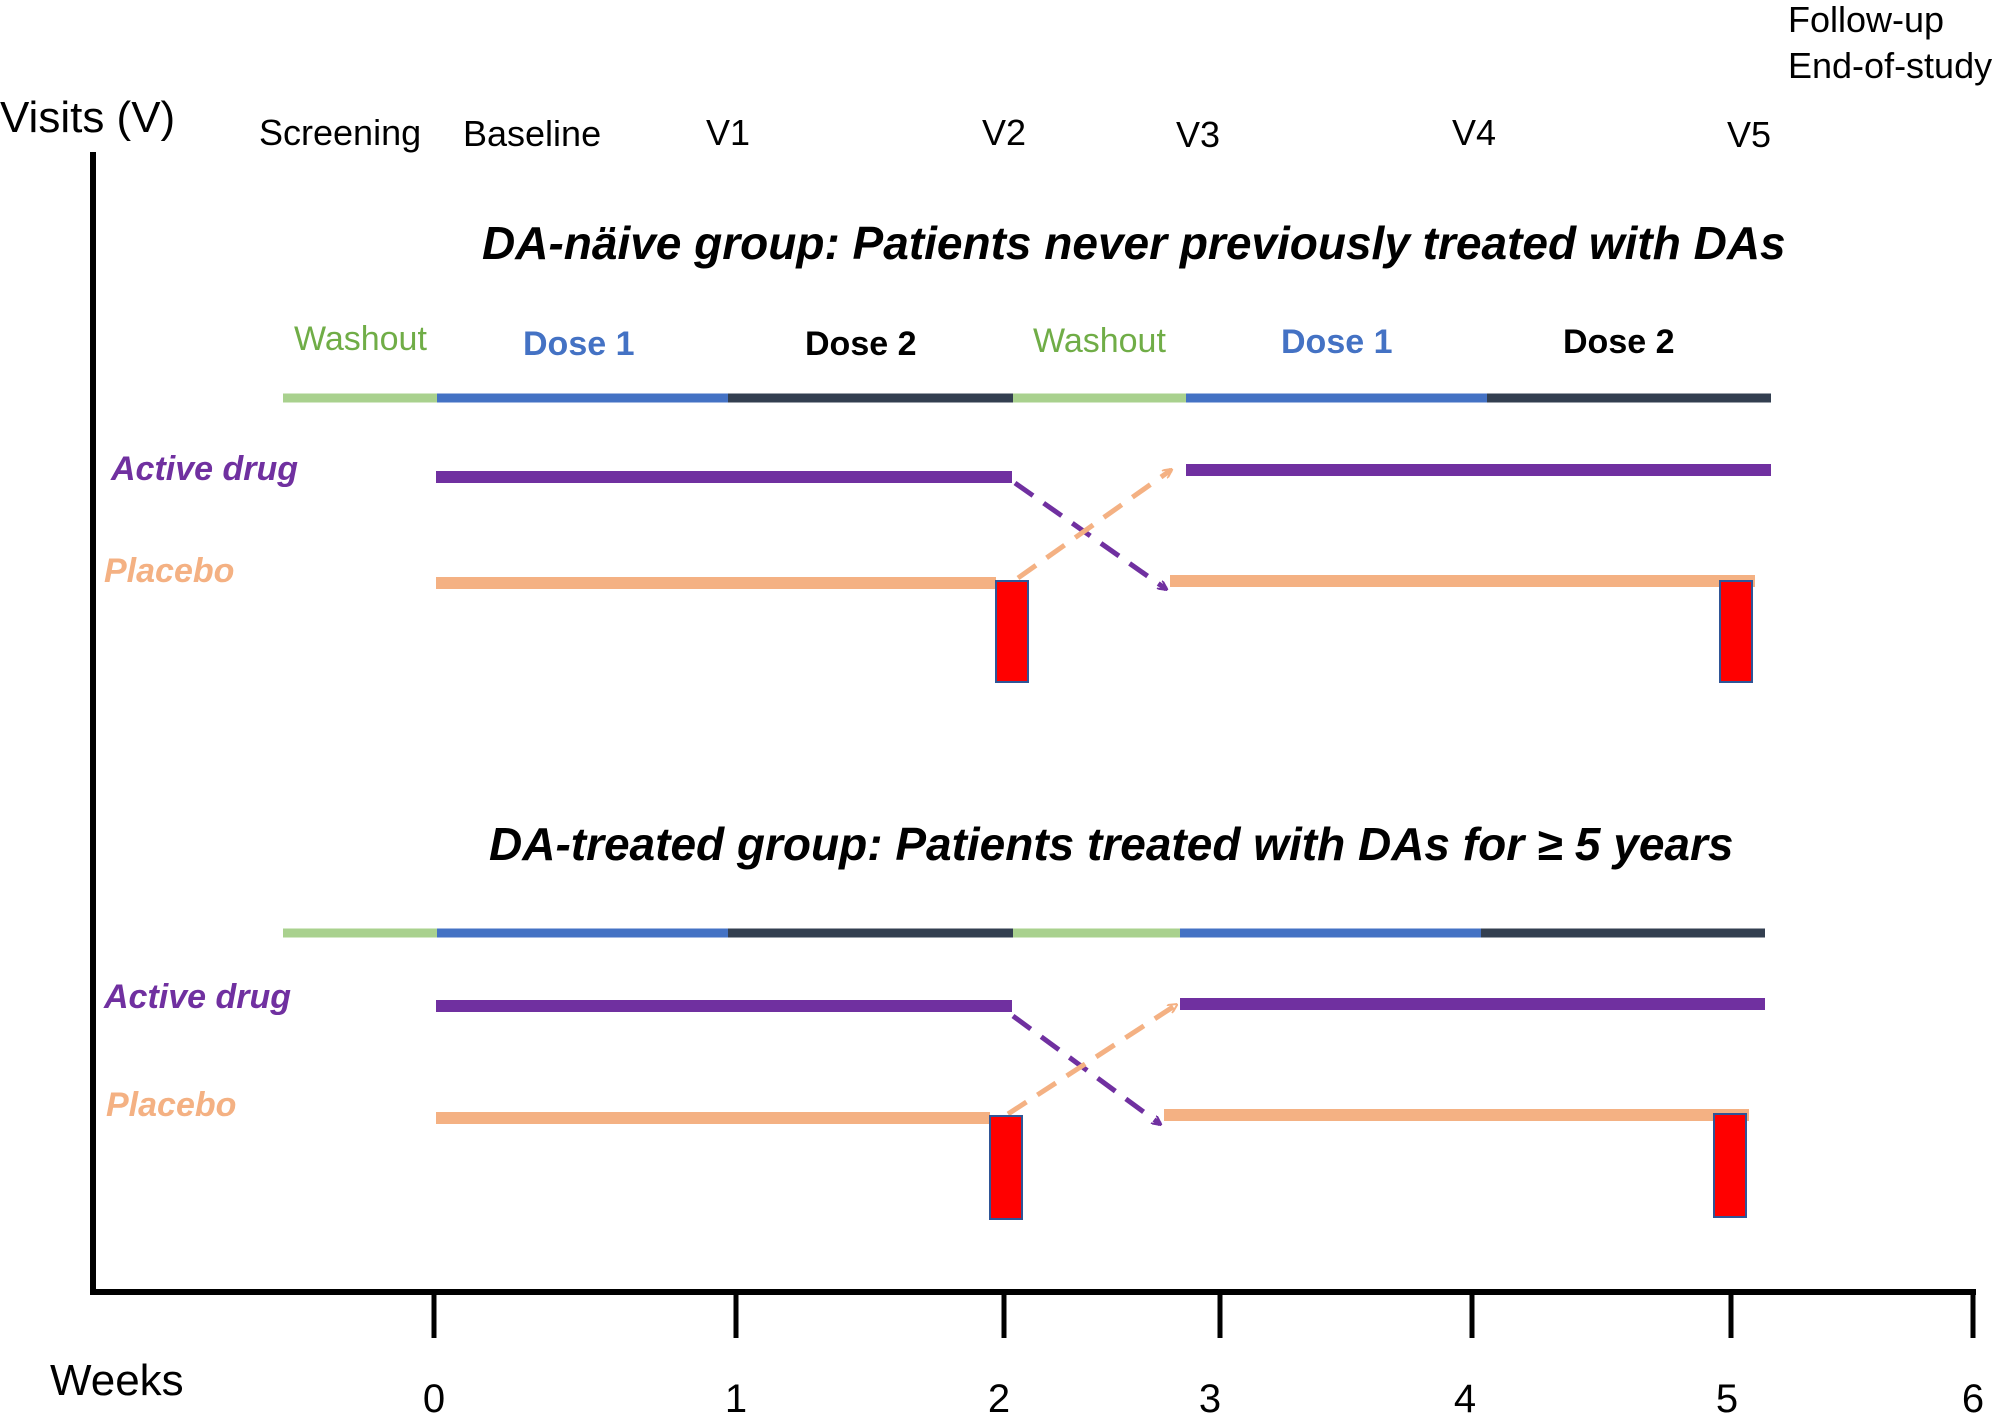  I want to click on treated-active-label: Active drug, so click(197, 997).